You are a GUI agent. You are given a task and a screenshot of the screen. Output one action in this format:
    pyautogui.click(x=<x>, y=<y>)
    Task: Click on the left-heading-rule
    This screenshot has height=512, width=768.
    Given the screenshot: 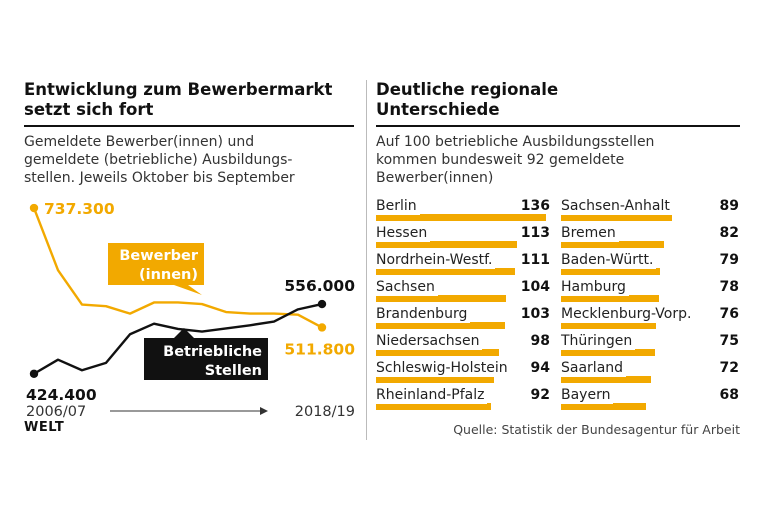 What is the action you would take?
    pyautogui.click(x=189, y=126)
    